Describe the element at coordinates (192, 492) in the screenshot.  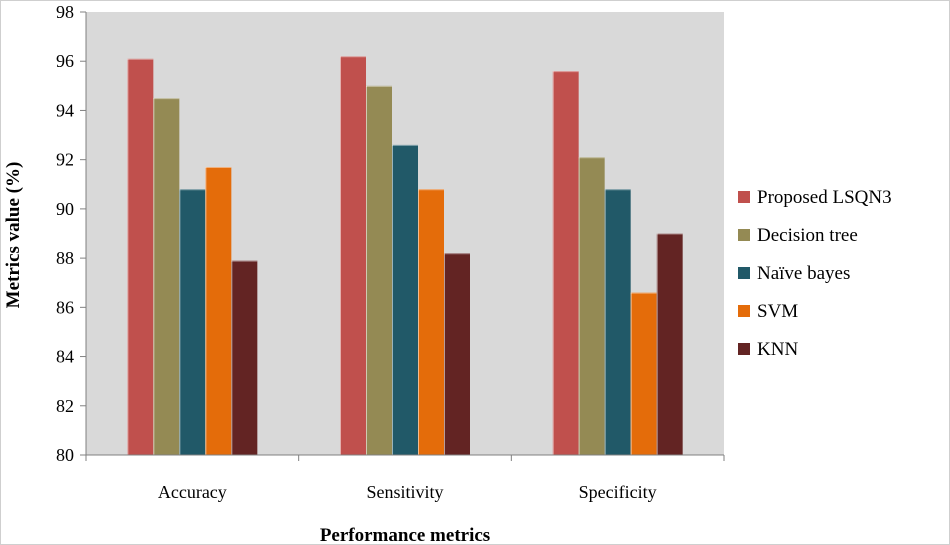
I see `x-tick-label: Accuracy` at that location.